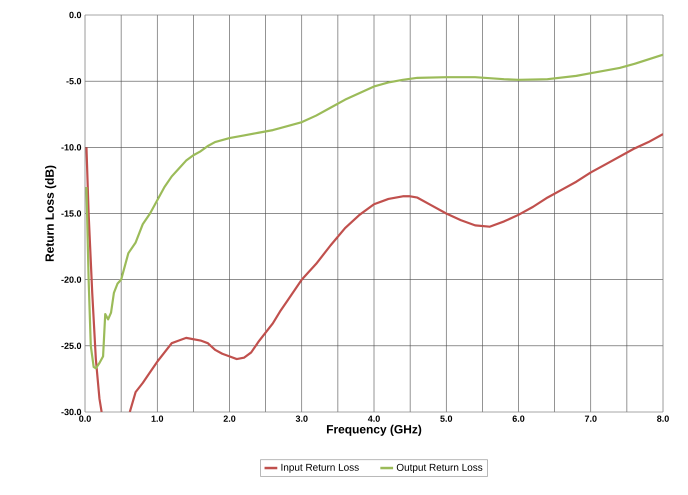 This screenshot has height=495, width=688. I want to click on y-tick-label: -30.0, so click(71, 412).